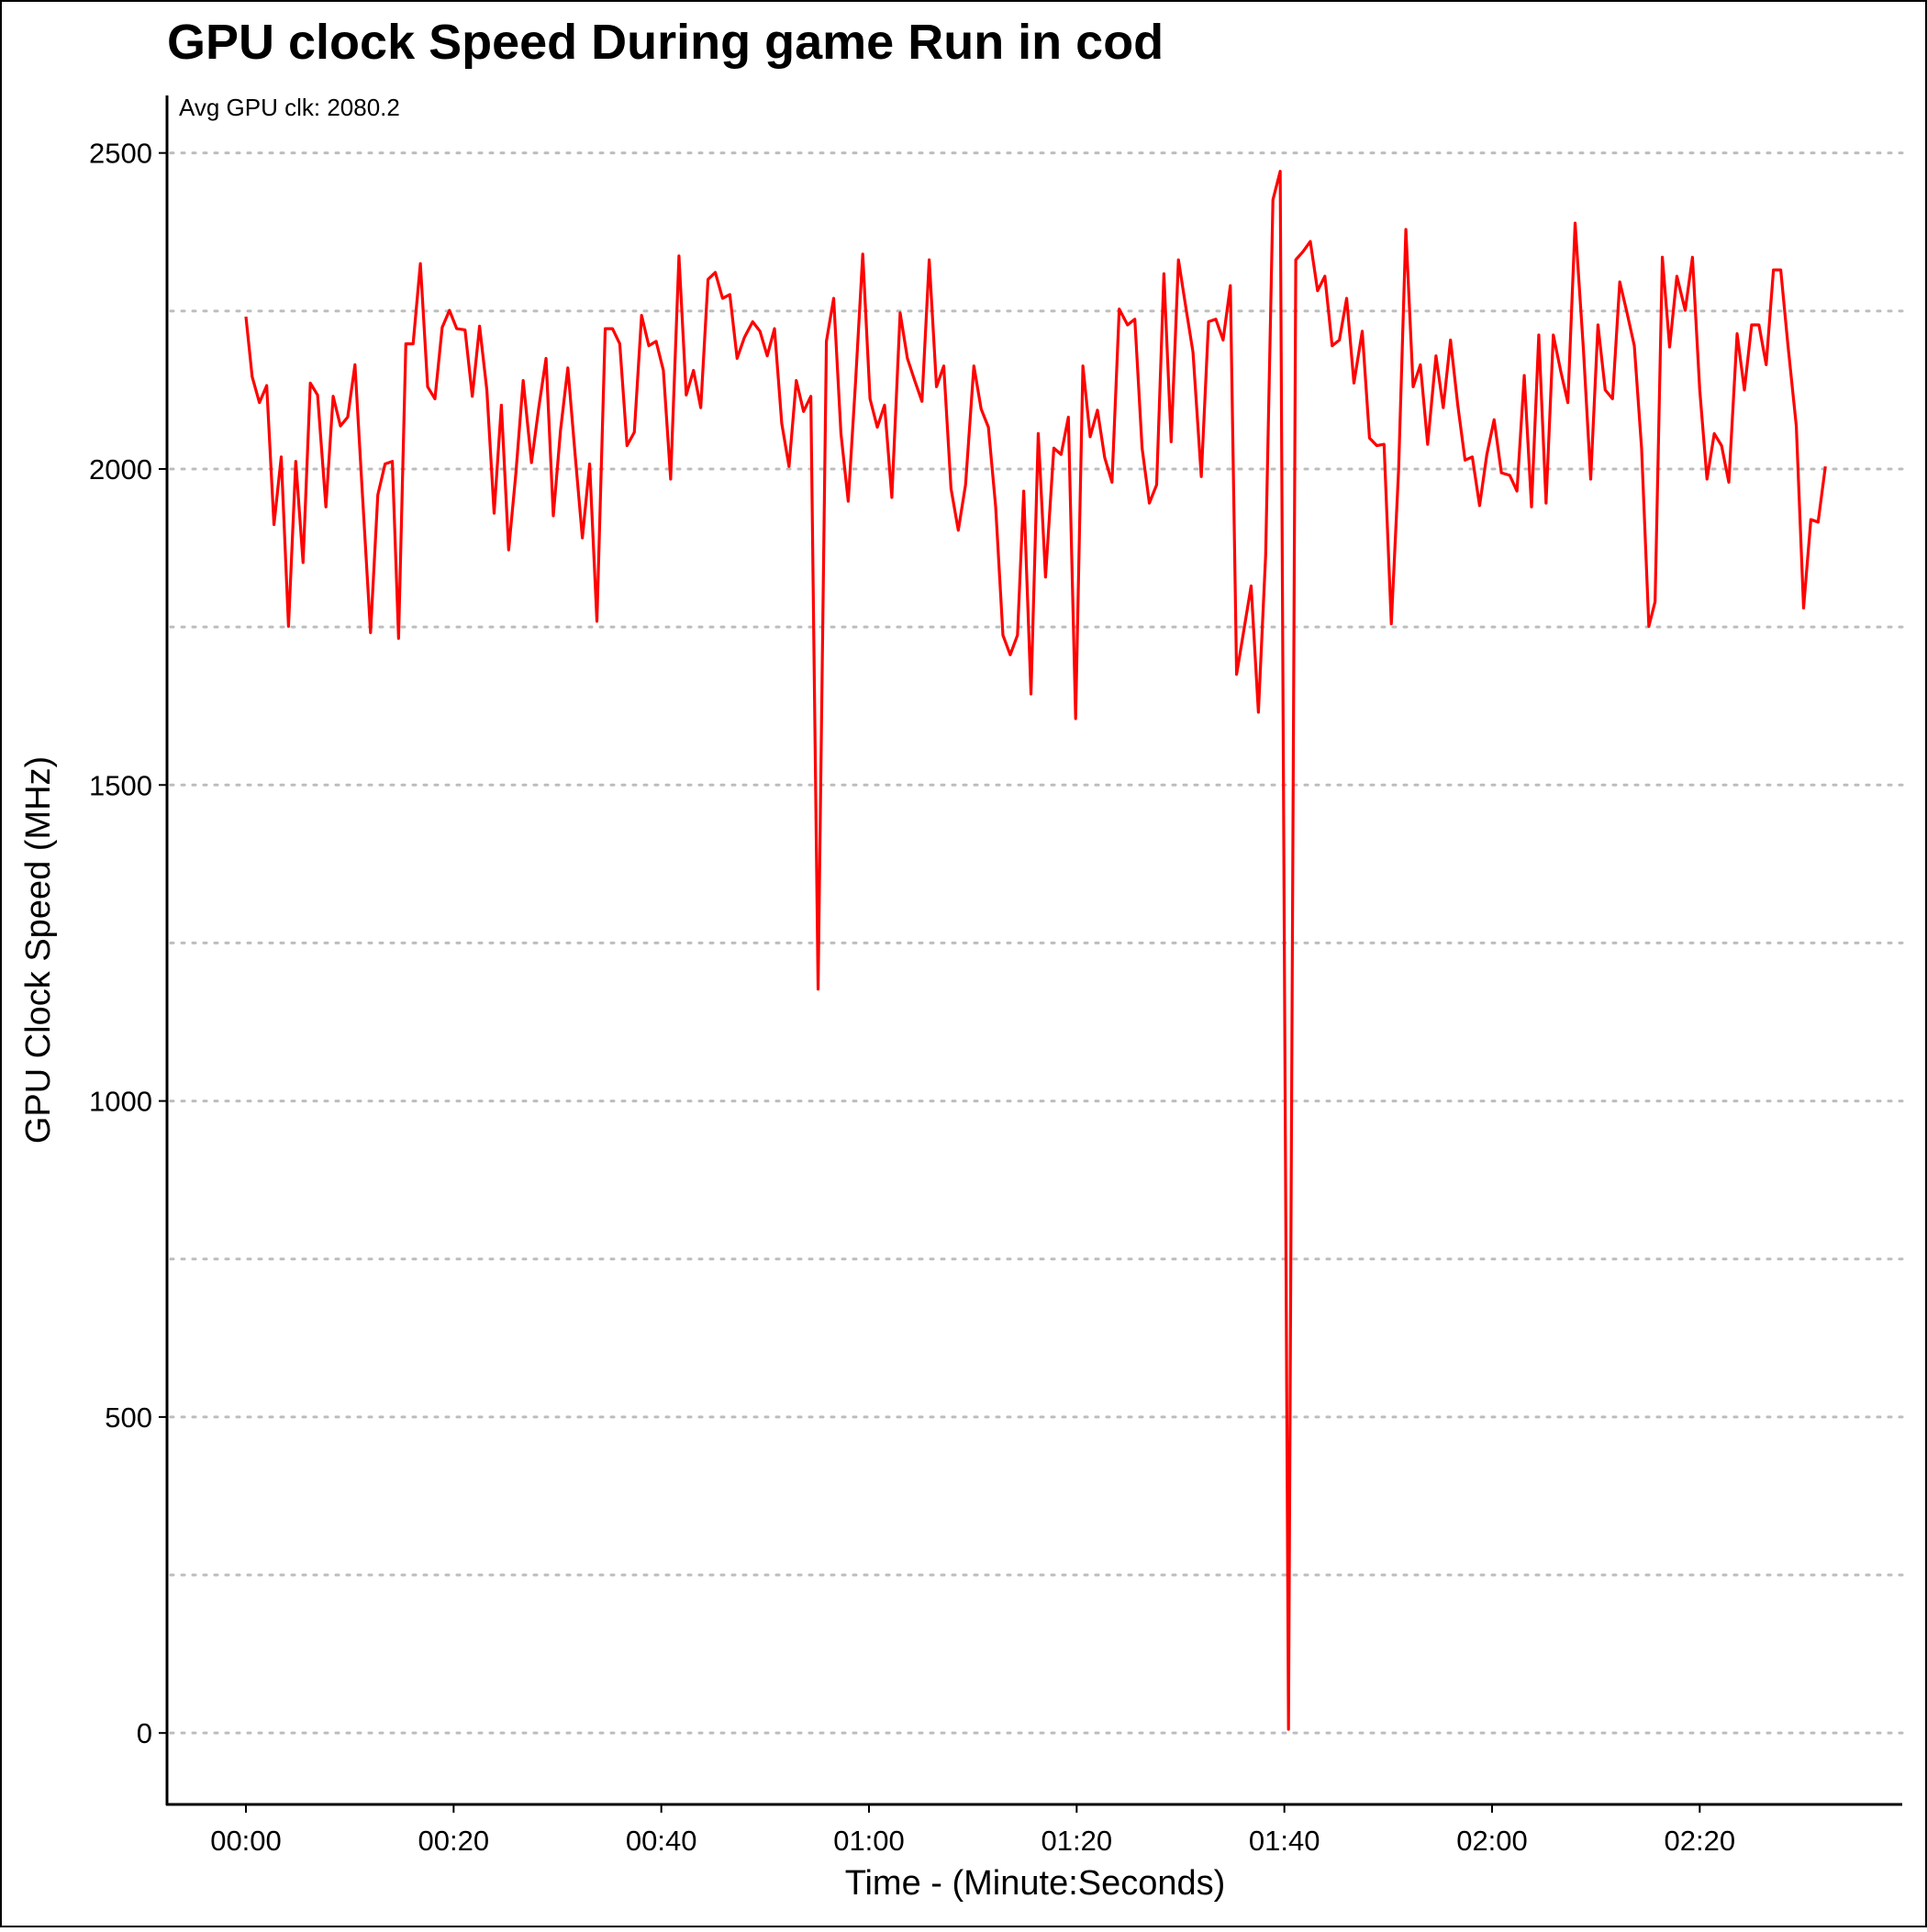 The height and width of the screenshot is (1932, 1927). What do you see at coordinates (1077, 1841) in the screenshot?
I see `x-tick-label: 01:20` at bounding box center [1077, 1841].